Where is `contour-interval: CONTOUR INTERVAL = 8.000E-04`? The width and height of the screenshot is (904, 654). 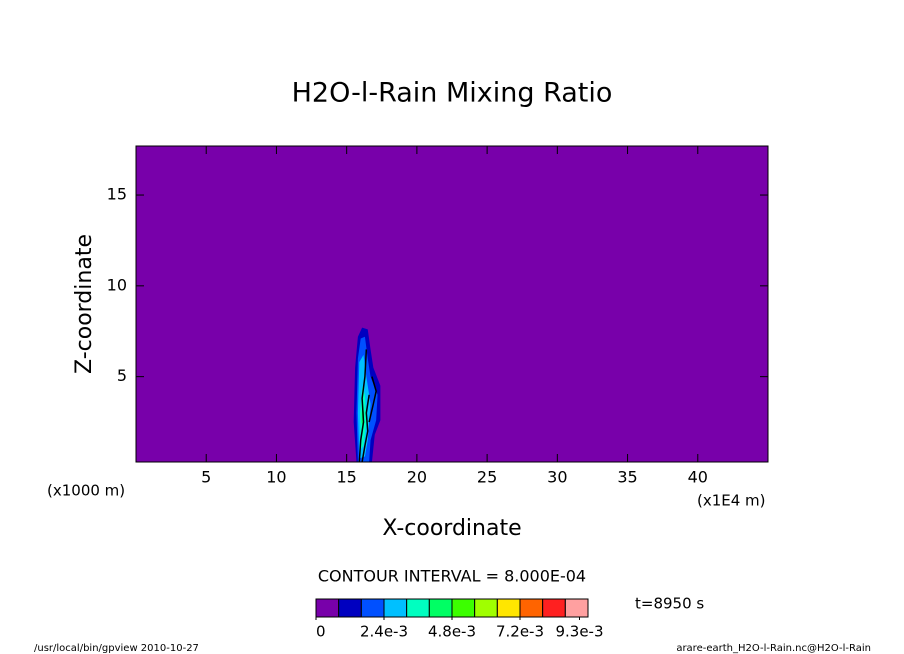 contour-interval: CONTOUR INTERVAL = 8.000E-04 is located at coordinates (452, 576).